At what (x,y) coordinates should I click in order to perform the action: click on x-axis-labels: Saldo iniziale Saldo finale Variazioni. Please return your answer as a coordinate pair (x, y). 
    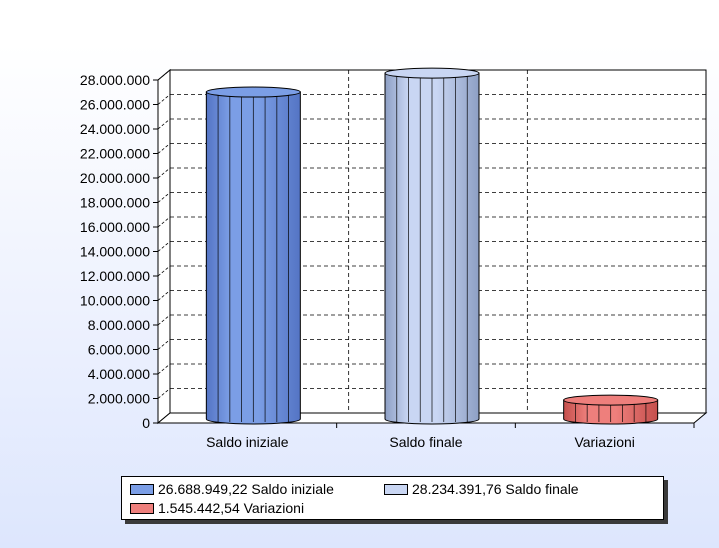
    Looking at the image, I should click on (420, 442).